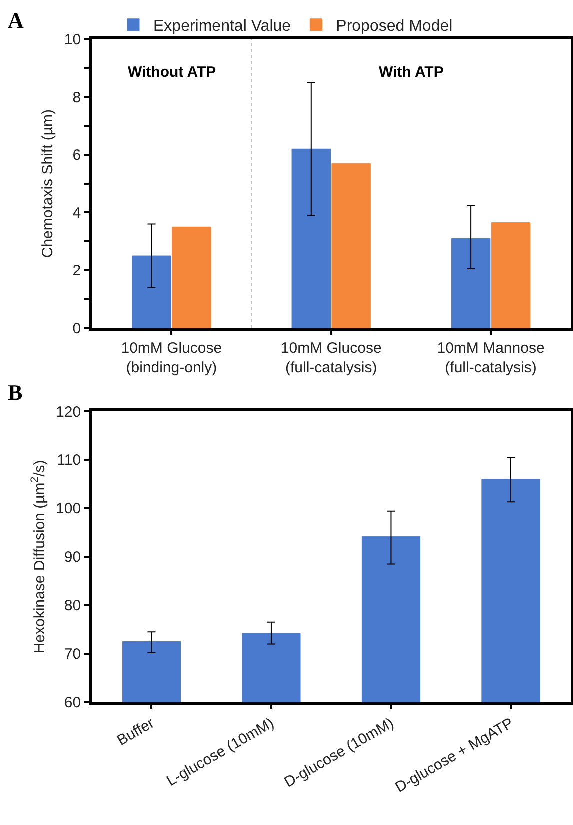  Describe the element at coordinates (411, 72) in the screenshot. I see `annotation: With ATP` at that location.